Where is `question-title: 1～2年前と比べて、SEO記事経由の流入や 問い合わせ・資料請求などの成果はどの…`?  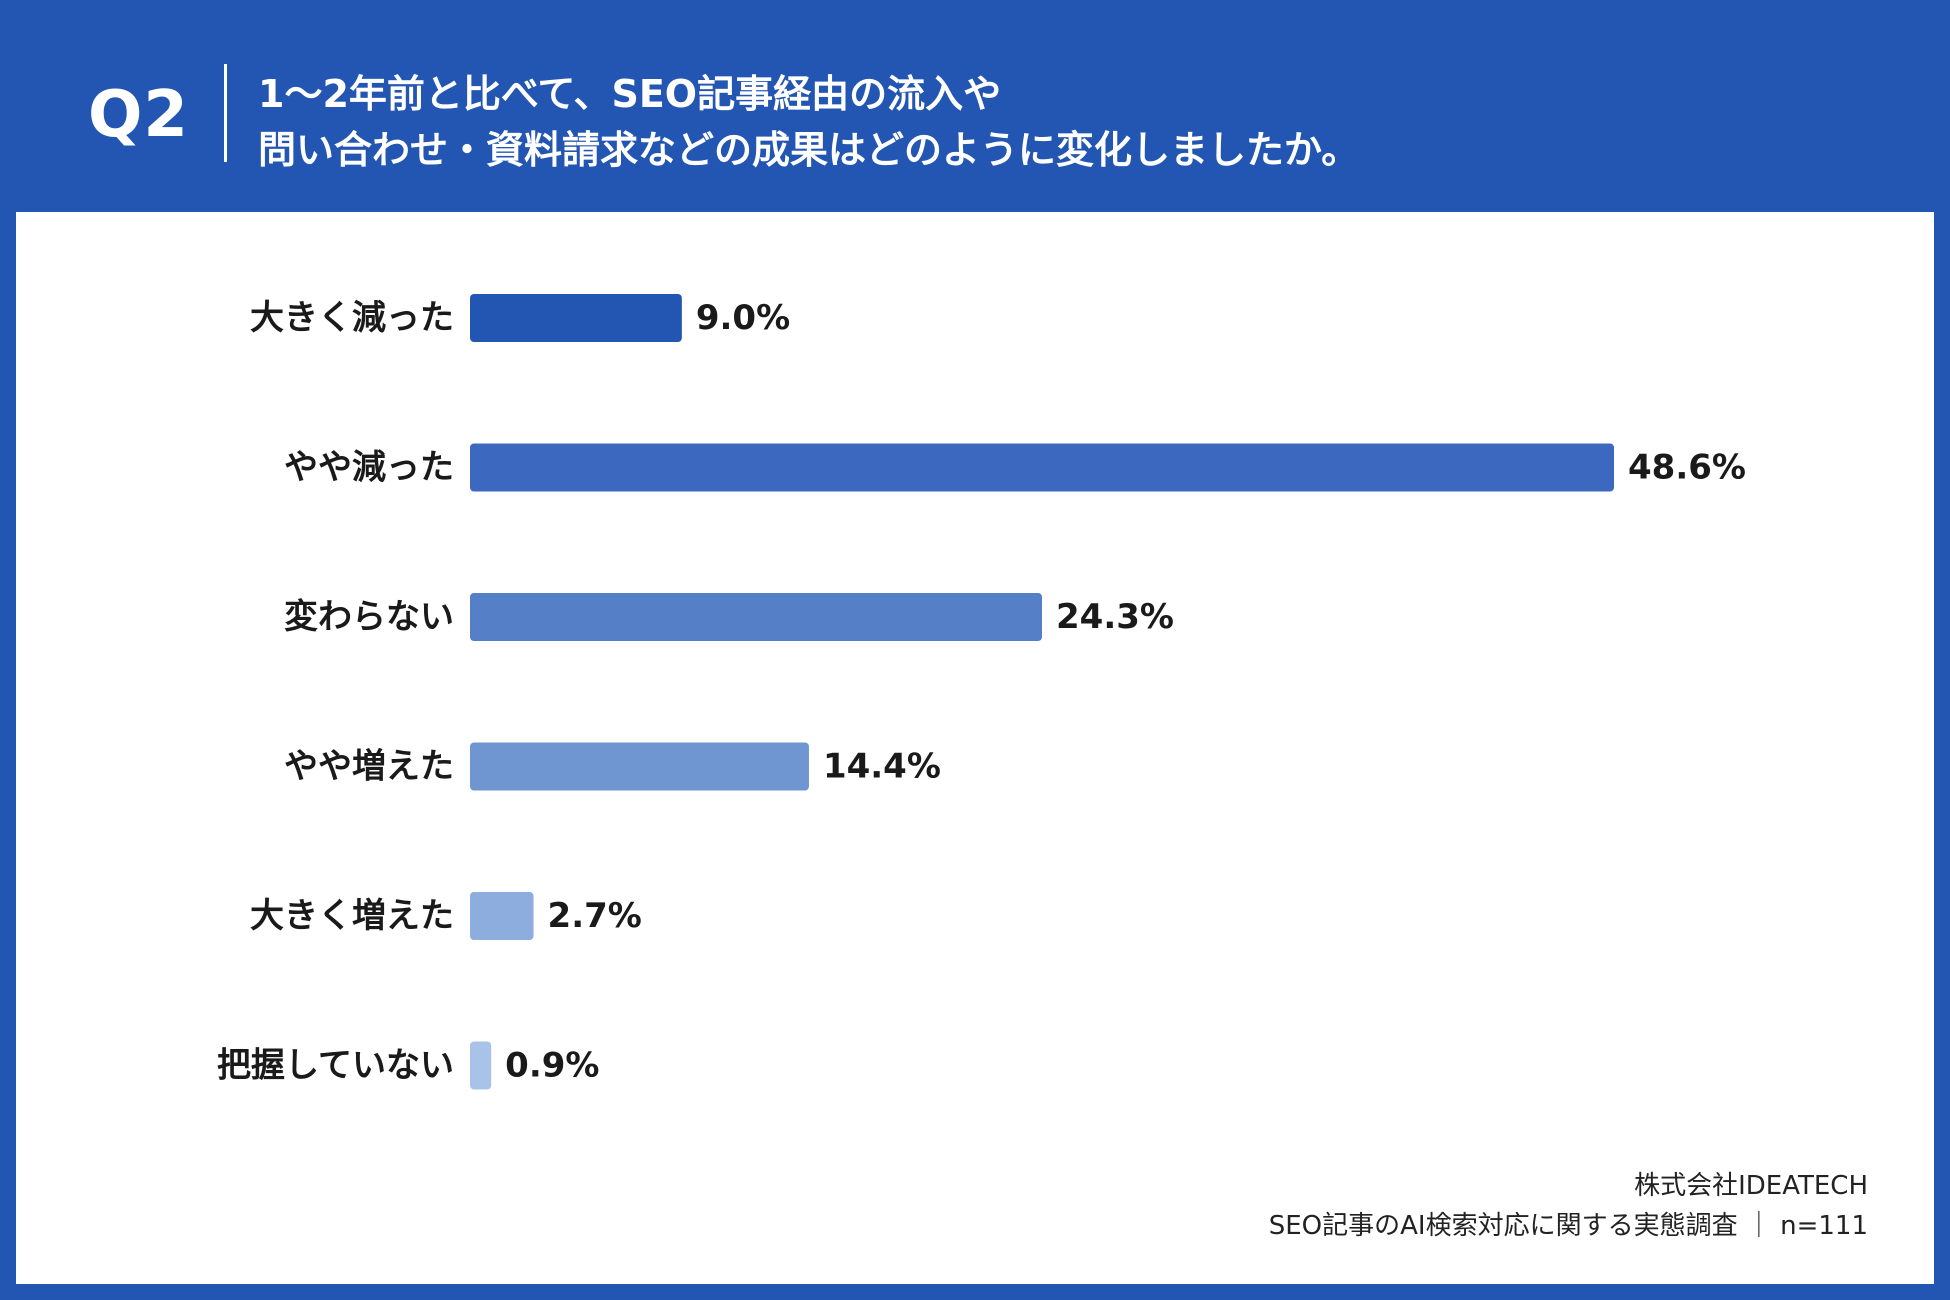
question-title: 1～2年前と比べて、SEO記事経由の流入や 問い合わせ・資料請求などの成果はどの… is located at coordinates (1068, 122).